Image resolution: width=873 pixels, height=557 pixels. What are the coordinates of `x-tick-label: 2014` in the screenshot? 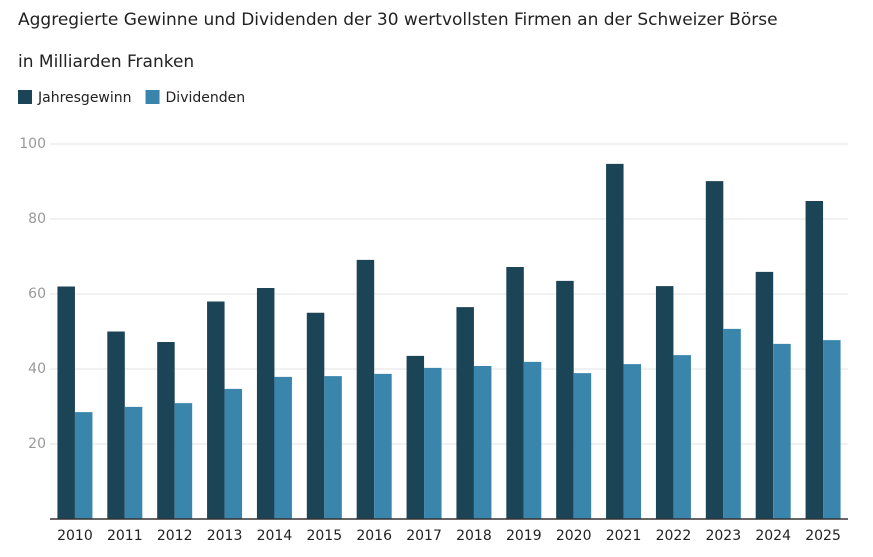 It's located at (275, 536).